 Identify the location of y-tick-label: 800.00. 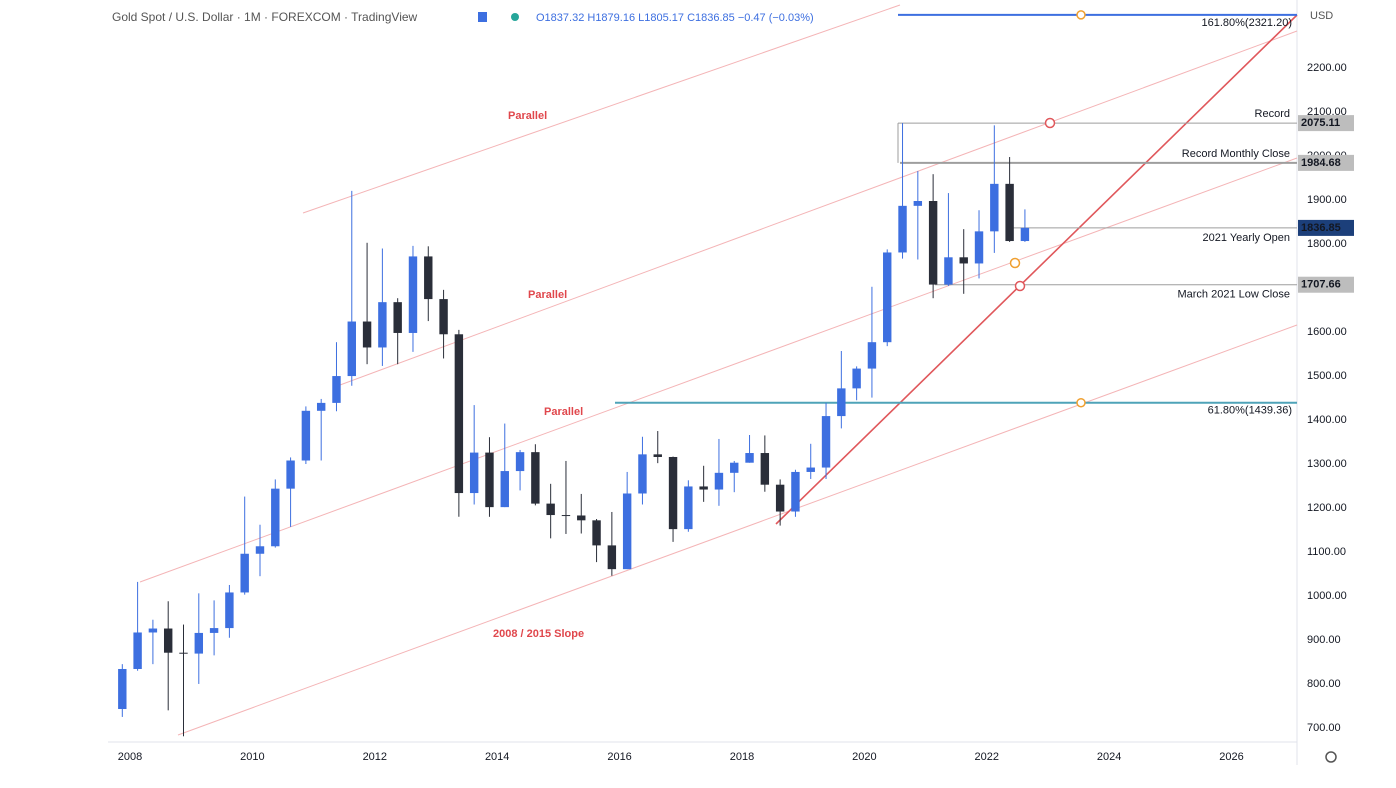
(1324, 684).